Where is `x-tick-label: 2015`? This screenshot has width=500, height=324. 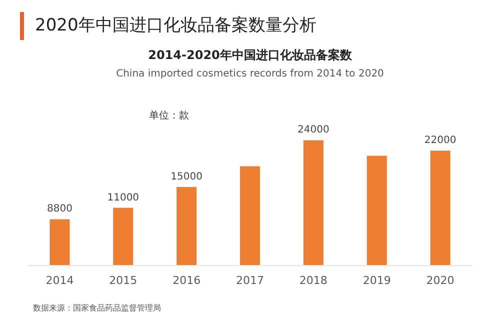 x-tick-label: 2015 is located at coordinates (123, 280).